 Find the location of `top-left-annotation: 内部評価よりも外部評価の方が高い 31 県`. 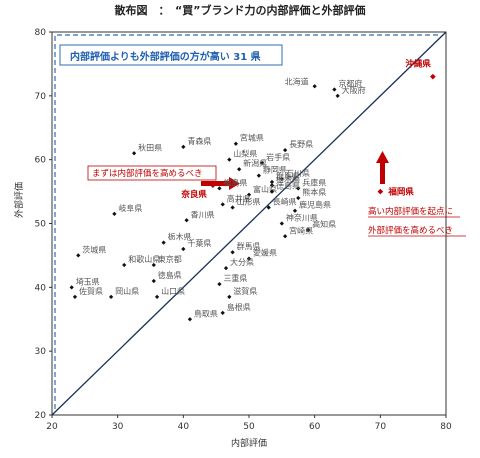

top-left-annotation: 内部評価よりも外部評価の方が高い 31 県 is located at coordinates (165, 56).